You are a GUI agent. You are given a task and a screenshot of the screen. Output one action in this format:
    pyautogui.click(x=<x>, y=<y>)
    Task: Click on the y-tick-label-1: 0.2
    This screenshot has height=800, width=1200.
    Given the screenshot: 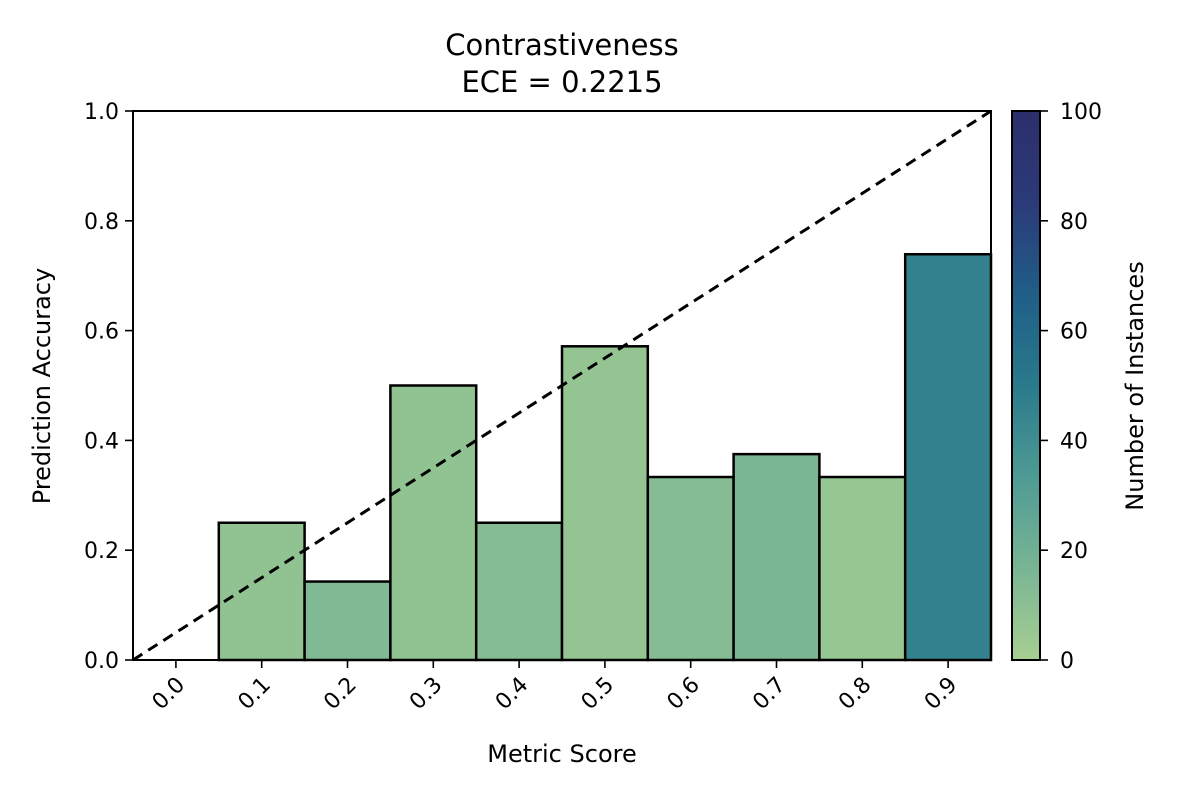 What is the action you would take?
    pyautogui.click(x=101, y=551)
    